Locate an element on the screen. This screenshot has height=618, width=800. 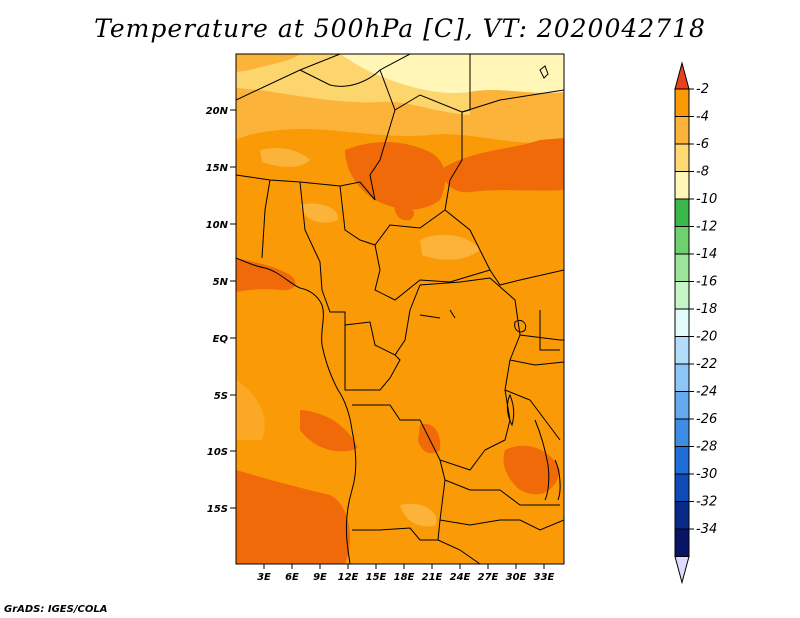
lon-label: 30E is located at coordinates (516, 577).